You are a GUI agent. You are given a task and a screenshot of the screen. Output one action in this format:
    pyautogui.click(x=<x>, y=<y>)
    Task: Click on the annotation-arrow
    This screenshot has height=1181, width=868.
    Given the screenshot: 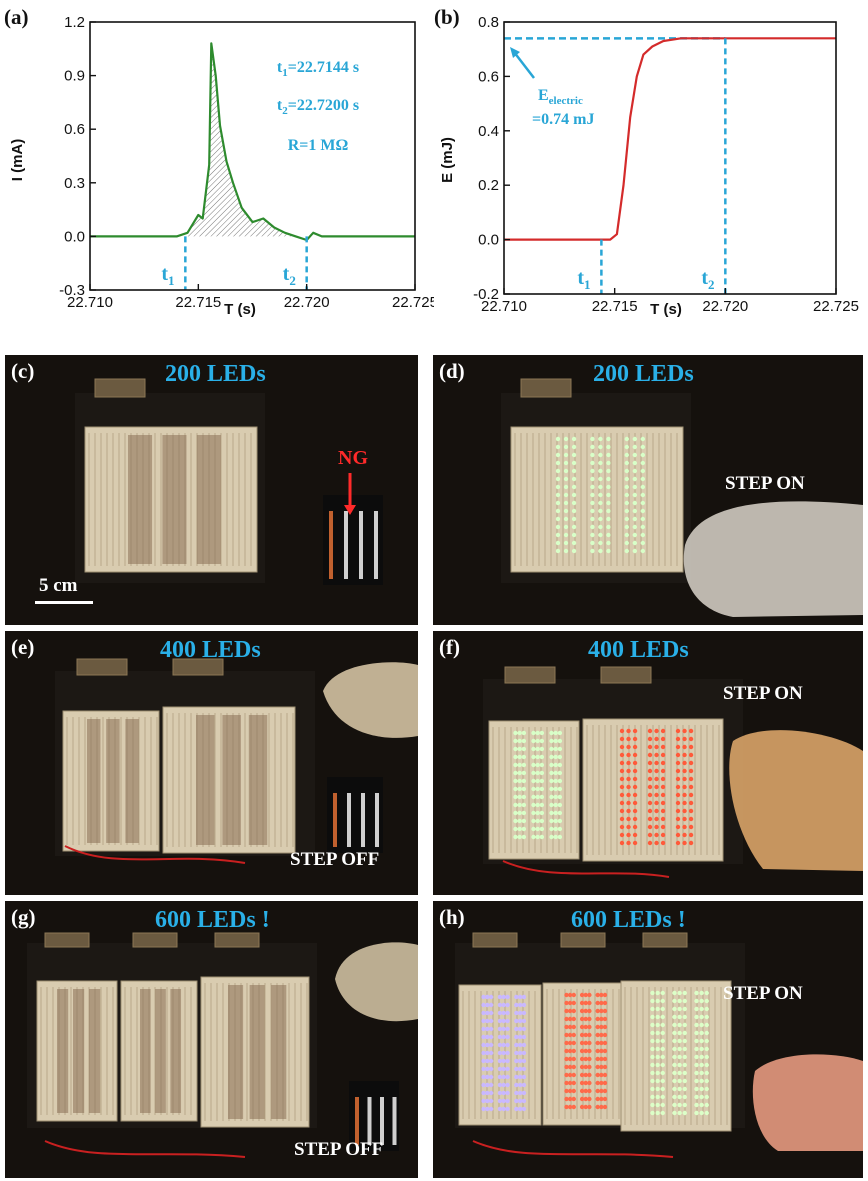 What is the action you would take?
    pyautogui.click(x=524, y=65)
    